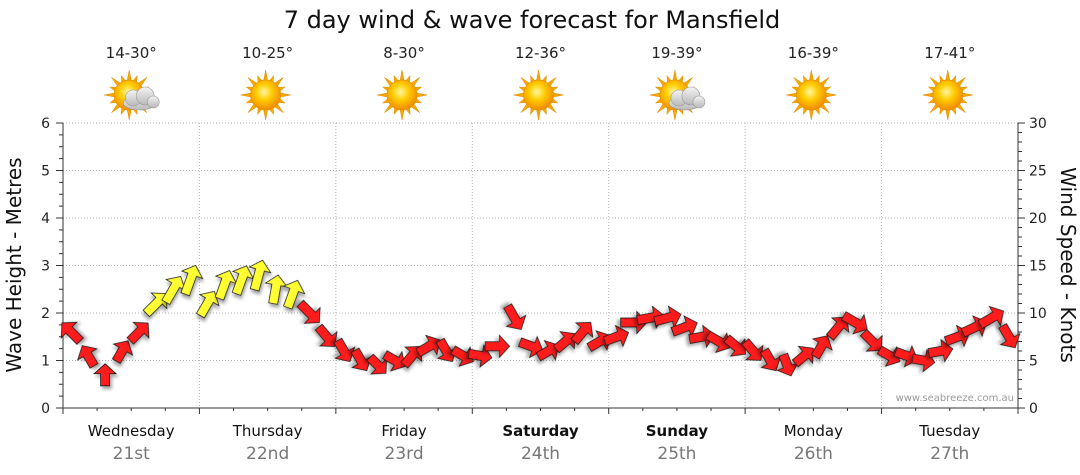  I want to click on temperature-range-label: 19-39°, so click(676, 53).